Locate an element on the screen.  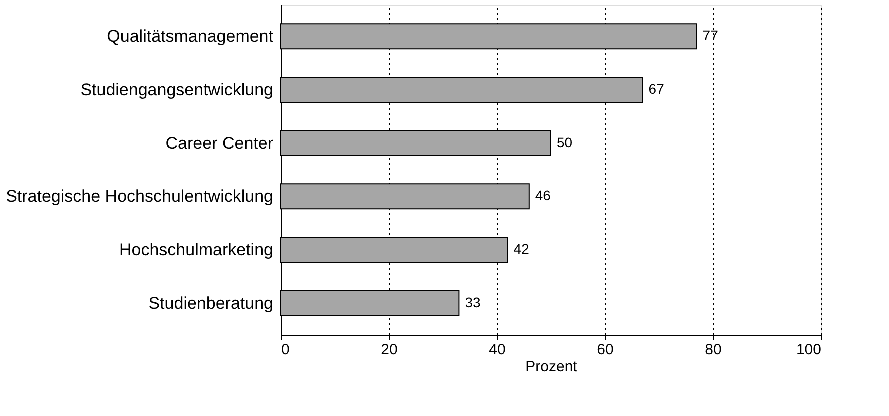
x-tick-label: 60 is located at coordinates (605, 350).